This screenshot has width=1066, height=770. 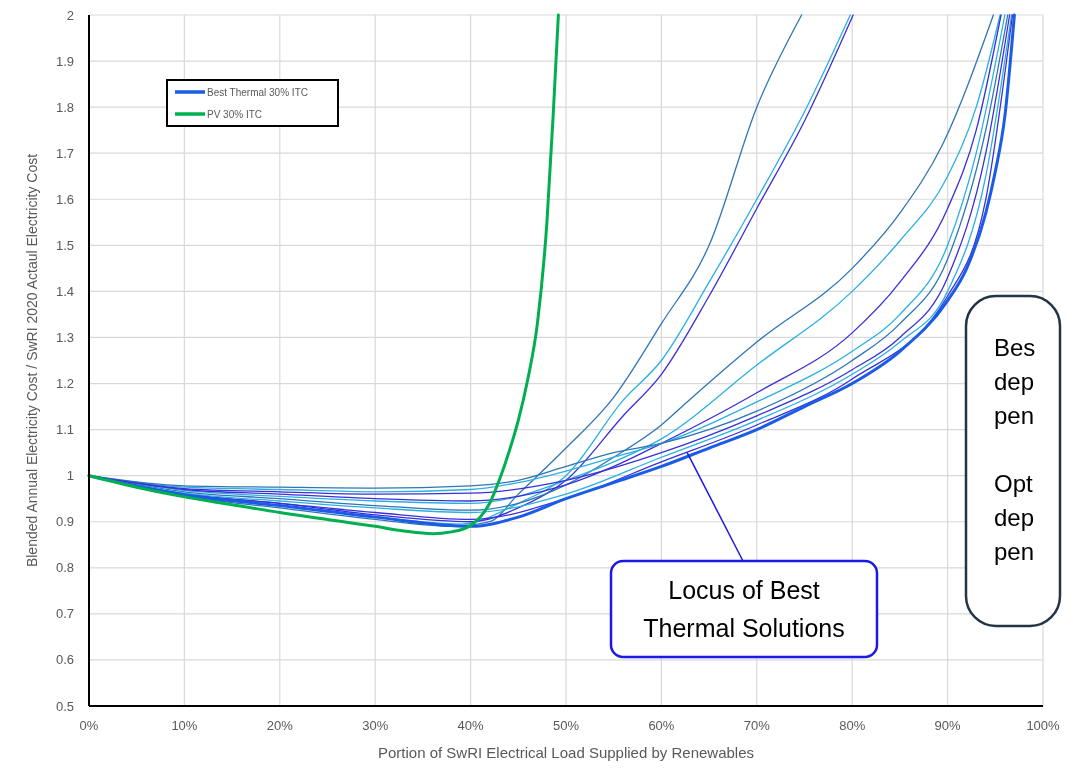 What do you see at coordinates (566, 752) in the screenshot?
I see `x-axis-title: Portion of SwRI Electrical Load Supplied by Renewables` at bounding box center [566, 752].